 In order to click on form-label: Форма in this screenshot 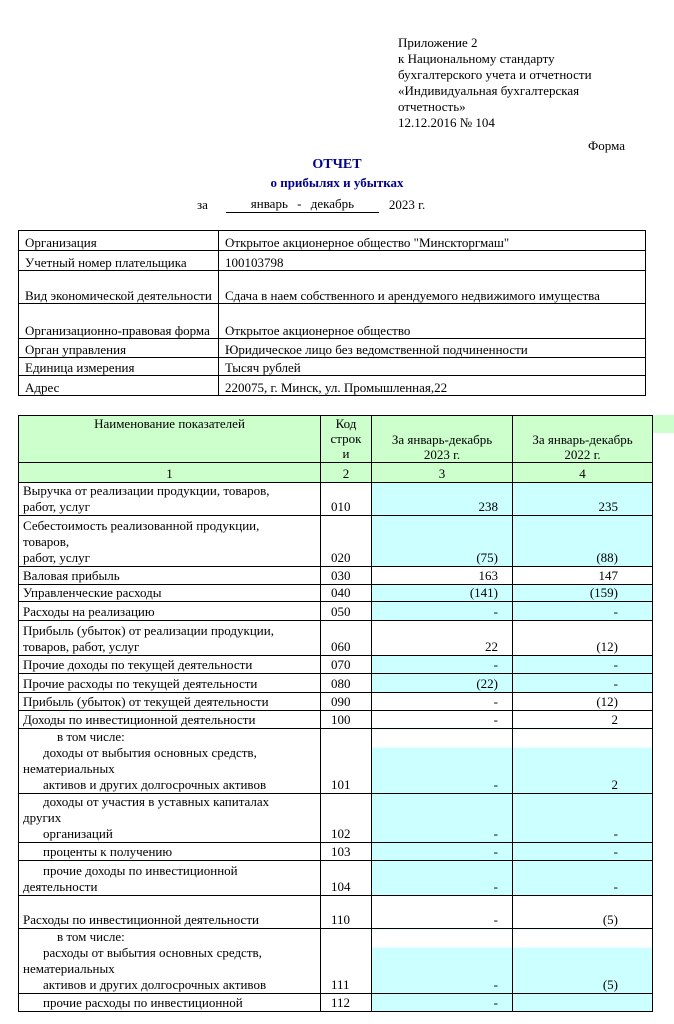, I will do `click(606, 145)`.